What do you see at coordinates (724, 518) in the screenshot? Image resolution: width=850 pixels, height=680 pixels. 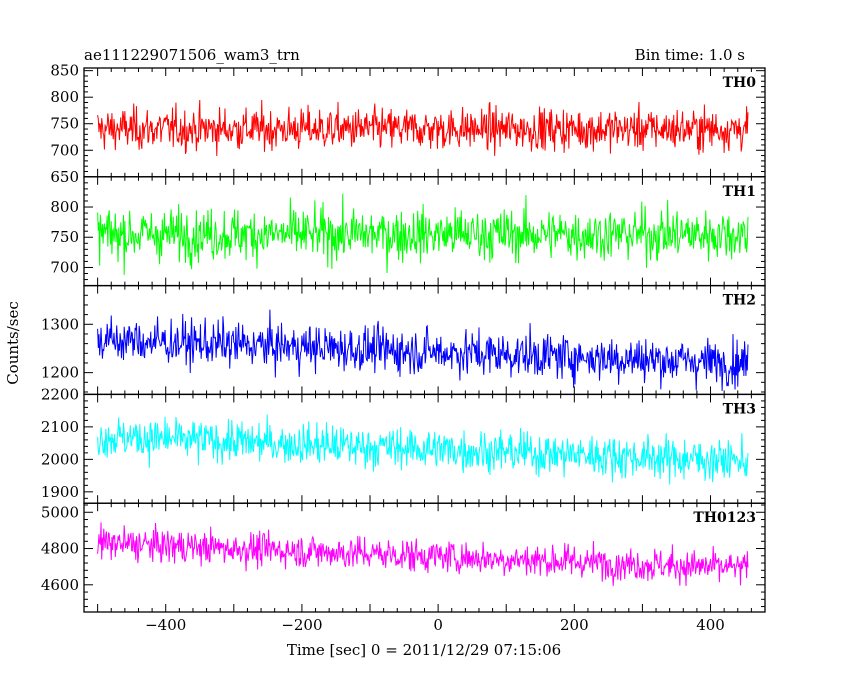 I see `panel-label-th0123: TH0123` at bounding box center [724, 518].